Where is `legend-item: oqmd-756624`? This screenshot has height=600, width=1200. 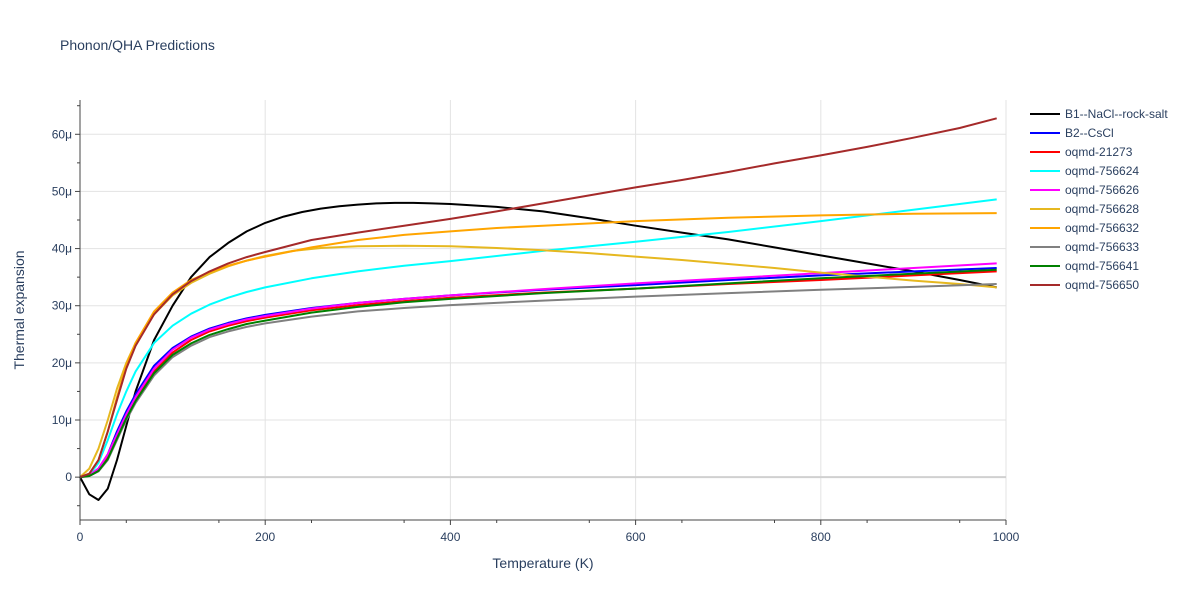 legend-item: oqmd-756624 is located at coordinates (1084, 171).